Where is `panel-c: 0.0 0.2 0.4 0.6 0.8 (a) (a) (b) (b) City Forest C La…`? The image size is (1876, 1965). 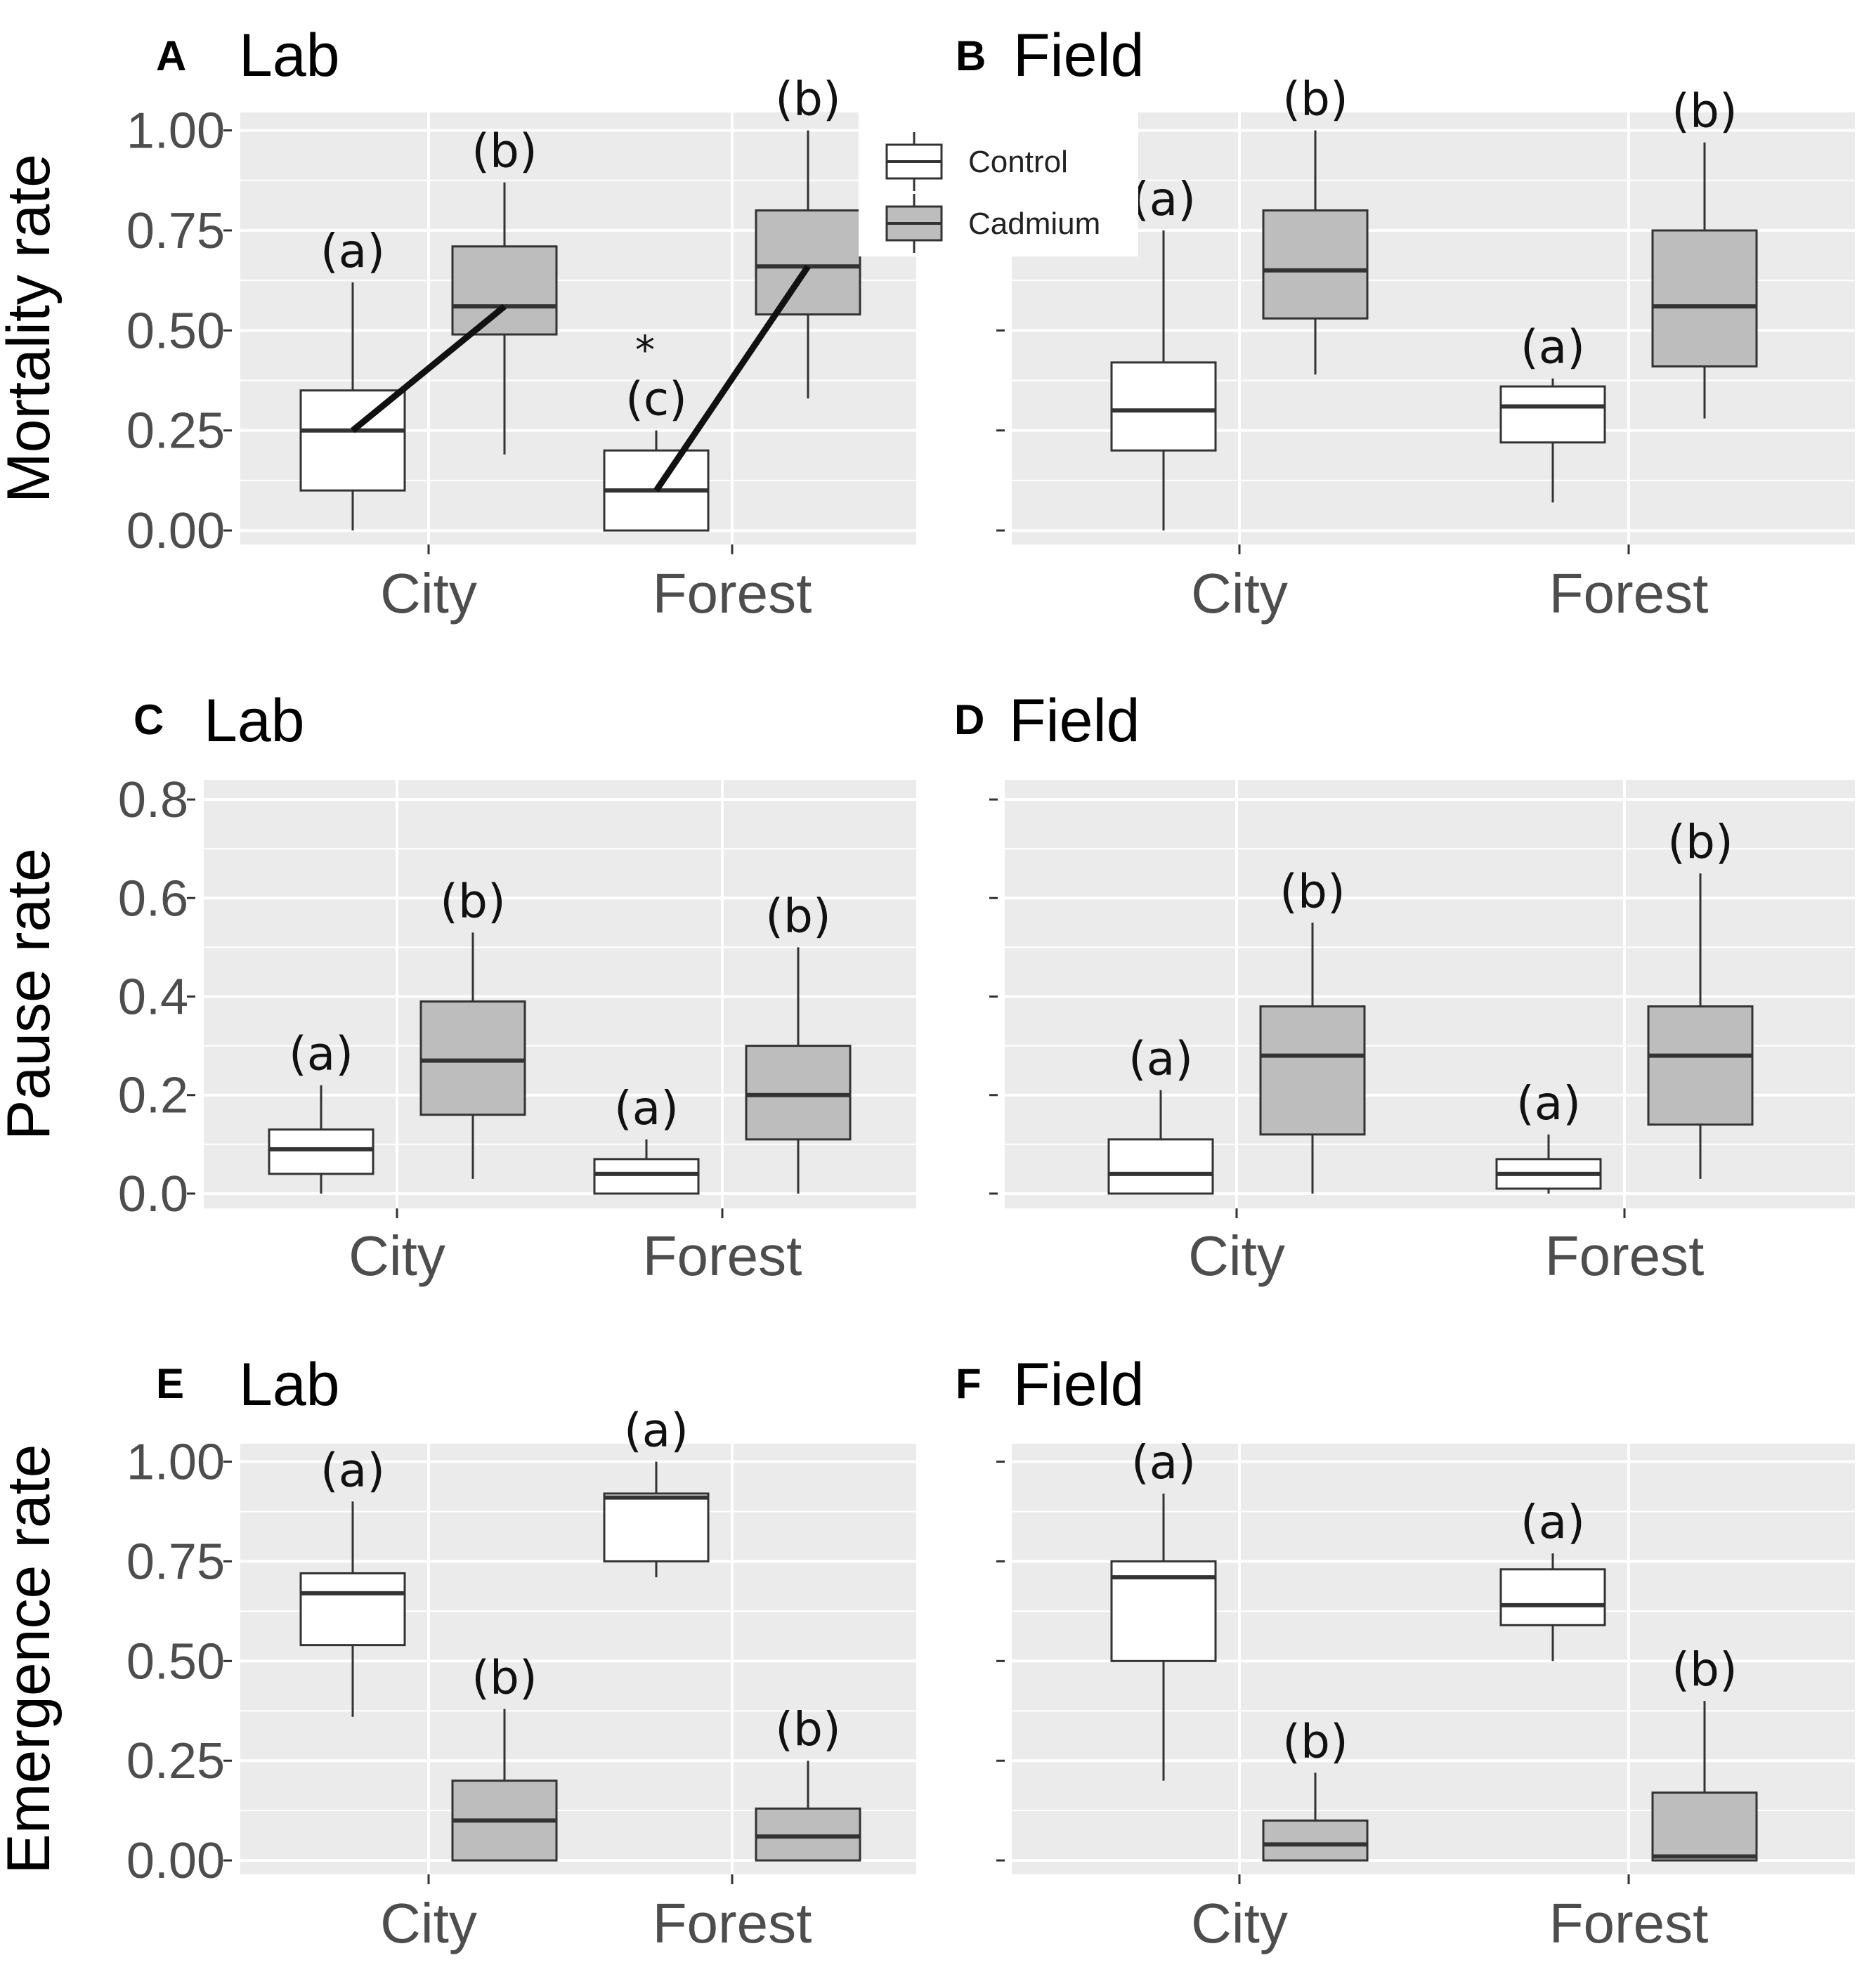 panel-c: 0.0 0.2 0.4 0.6 0.8 (a) (a) (b) (b) City Forest C La… is located at coordinates (458, 987).